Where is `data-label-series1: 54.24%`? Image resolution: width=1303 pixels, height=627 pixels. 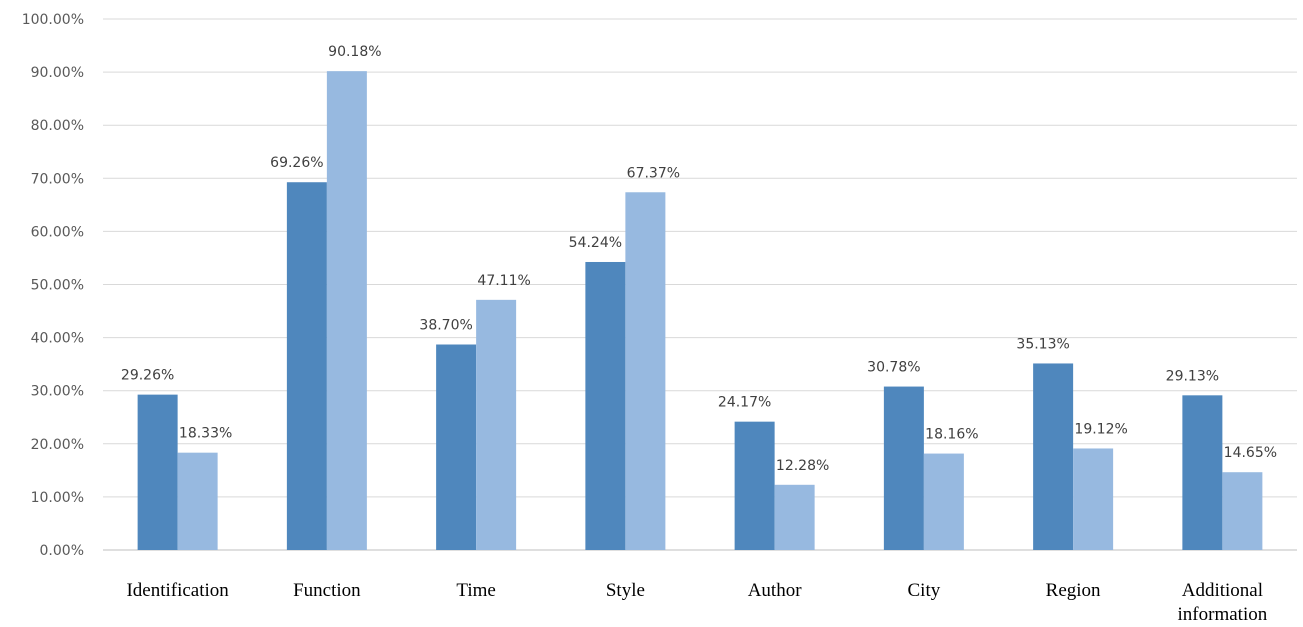 data-label-series1: 54.24% is located at coordinates (595, 243).